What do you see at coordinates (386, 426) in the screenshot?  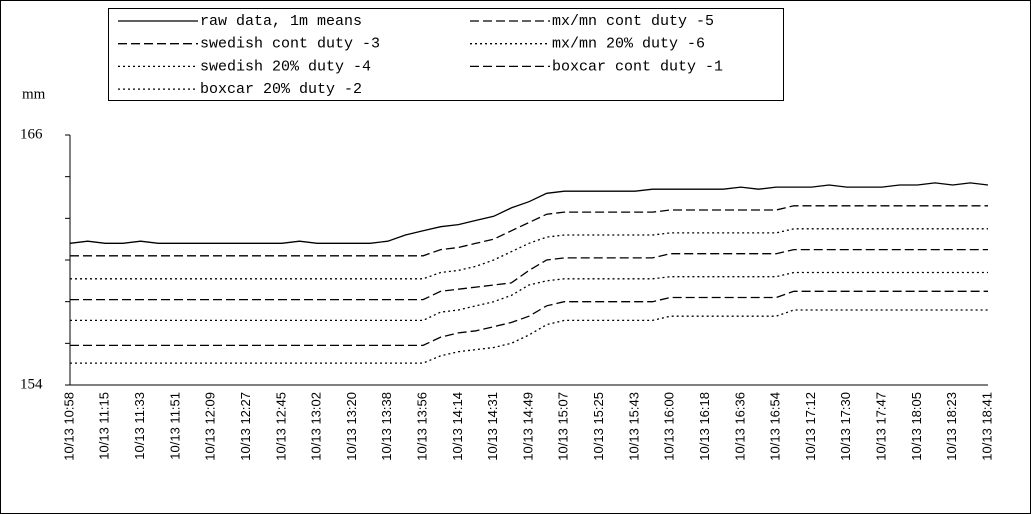 I see `x-tick-label: 10/13 13:38` at bounding box center [386, 426].